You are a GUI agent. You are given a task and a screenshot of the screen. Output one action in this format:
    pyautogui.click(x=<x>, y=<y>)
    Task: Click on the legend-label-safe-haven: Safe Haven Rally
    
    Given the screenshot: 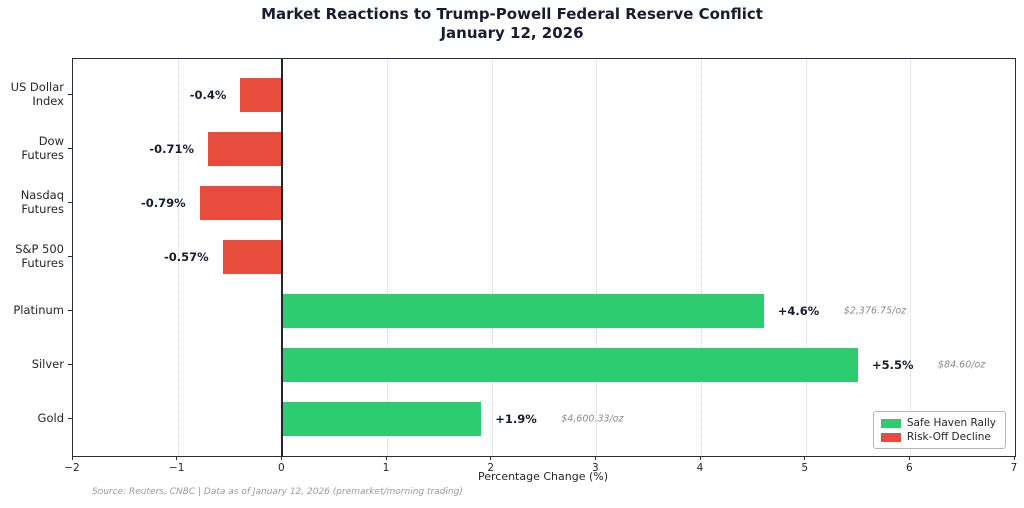 What is the action you would take?
    pyautogui.click(x=951, y=423)
    